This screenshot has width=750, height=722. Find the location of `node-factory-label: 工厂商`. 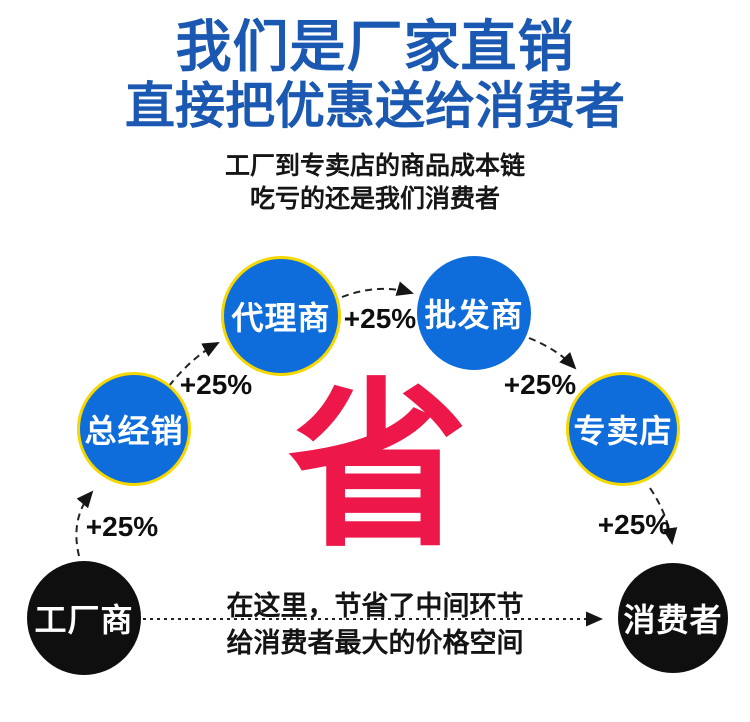

node-factory-label: 工厂商 is located at coordinates (84, 620).